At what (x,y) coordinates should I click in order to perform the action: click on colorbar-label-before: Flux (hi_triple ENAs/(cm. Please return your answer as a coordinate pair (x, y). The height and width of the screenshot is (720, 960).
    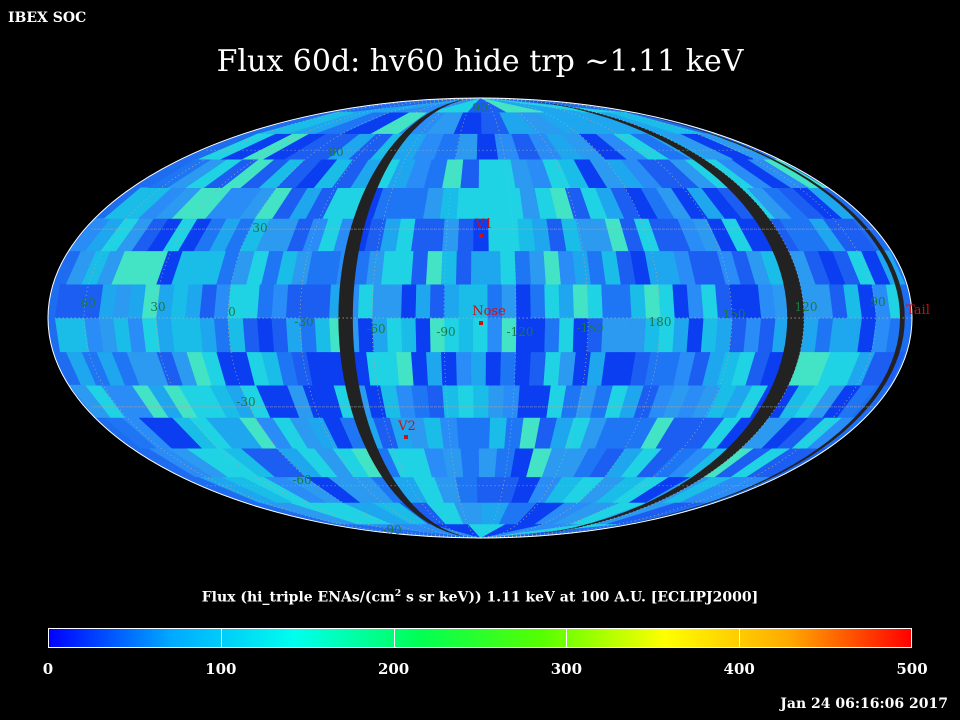
    Looking at the image, I should click on (298, 597).